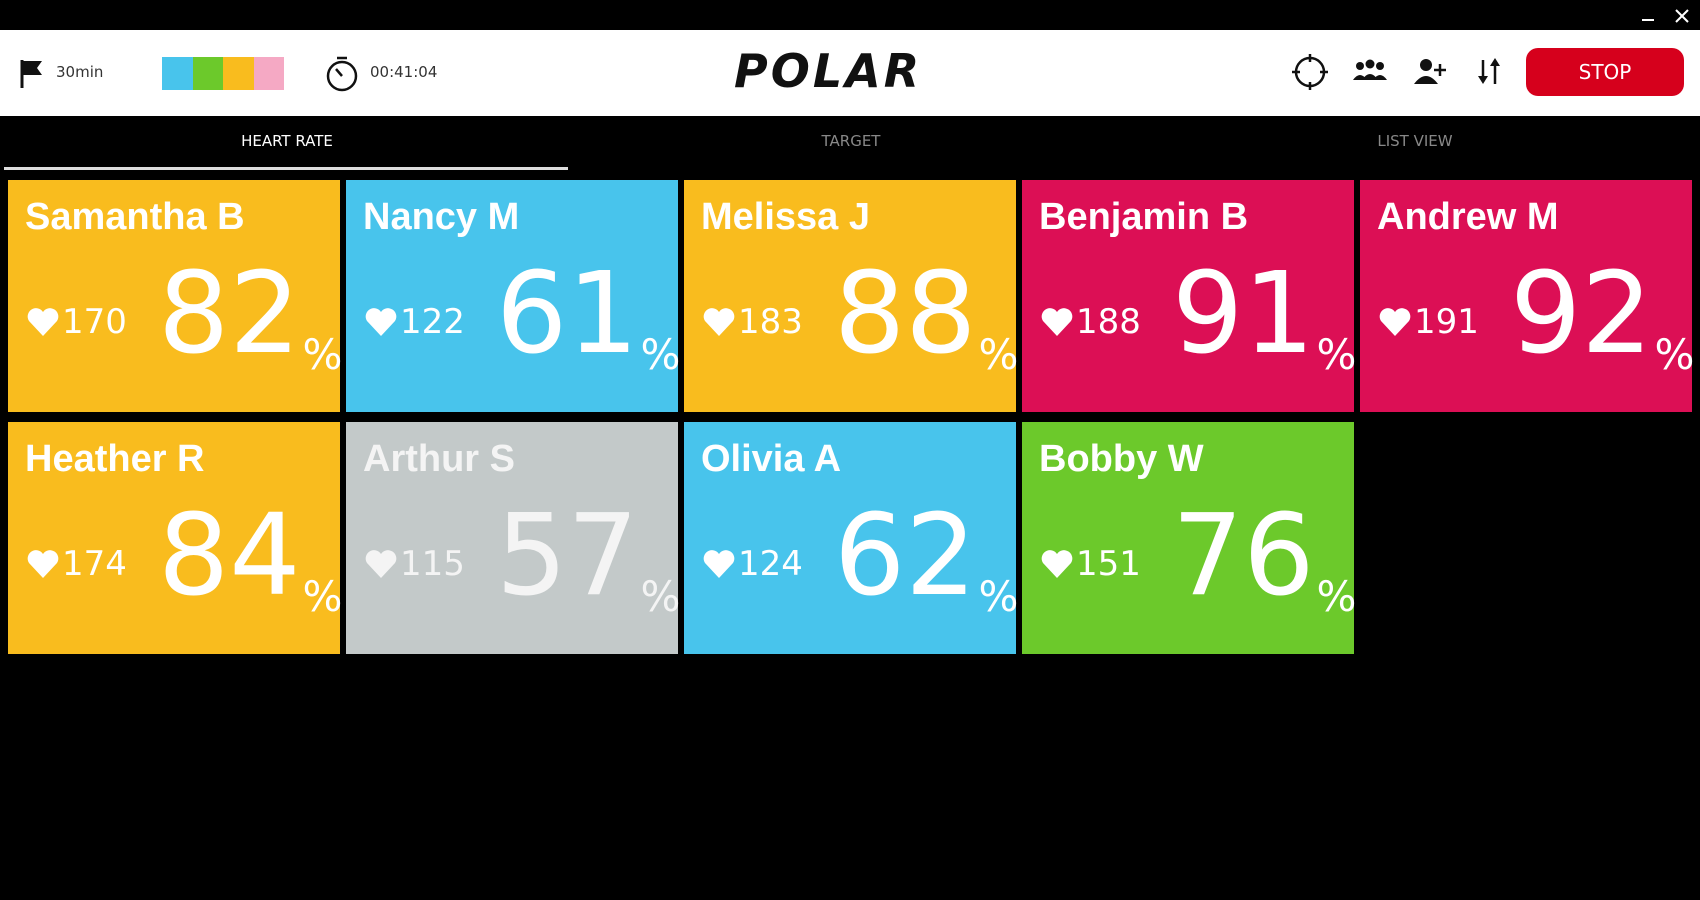 The height and width of the screenshot is (900, 1700). Describe the element at coordinates (770, 322) in the screenshot. I see `heart-rate: 183` at that location.